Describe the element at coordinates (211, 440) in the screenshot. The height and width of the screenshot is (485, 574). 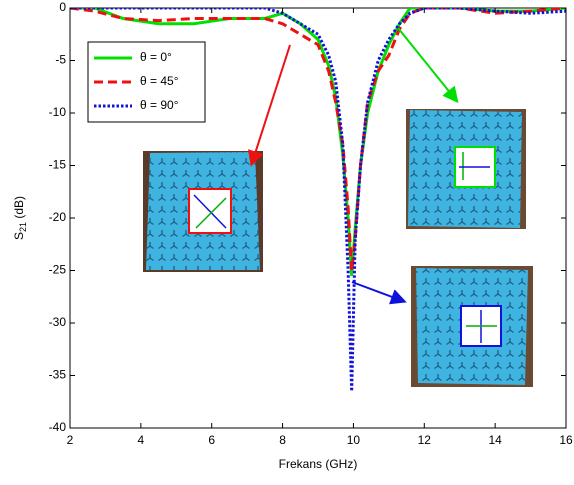
I see `x-tick-label: 6` at that location.